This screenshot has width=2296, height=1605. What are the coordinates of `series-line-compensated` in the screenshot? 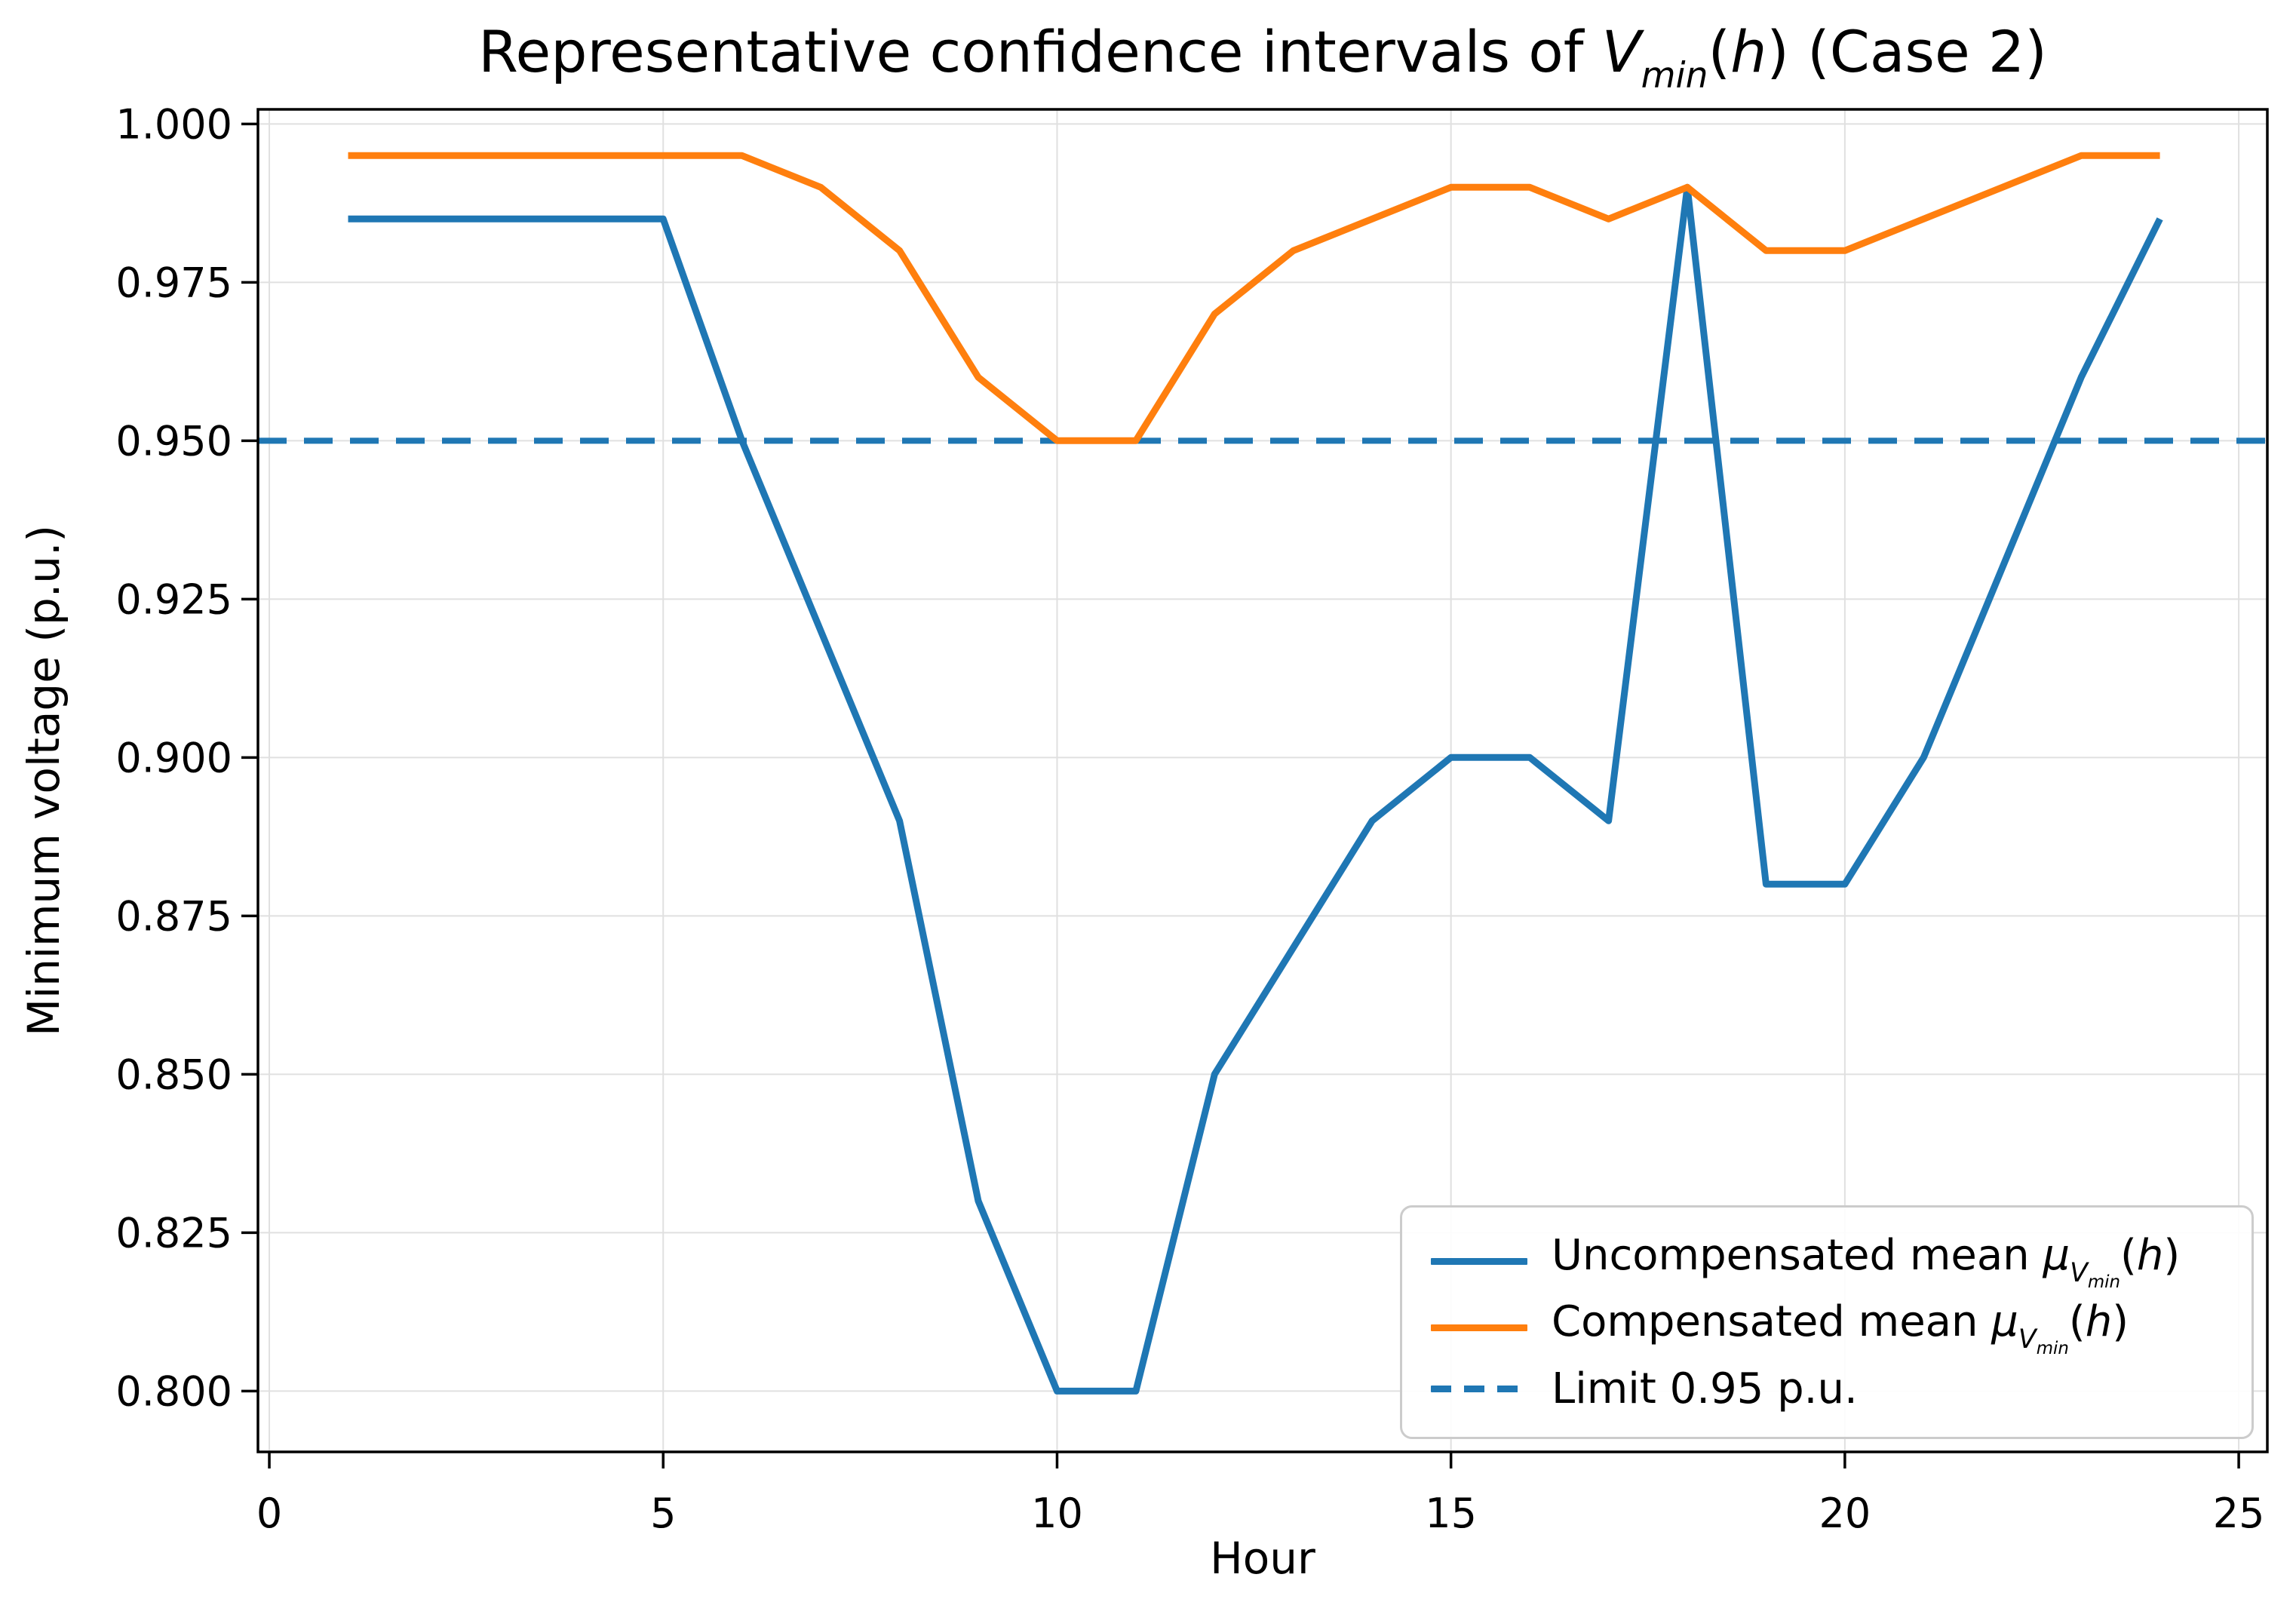 It's located at (1254, 298).